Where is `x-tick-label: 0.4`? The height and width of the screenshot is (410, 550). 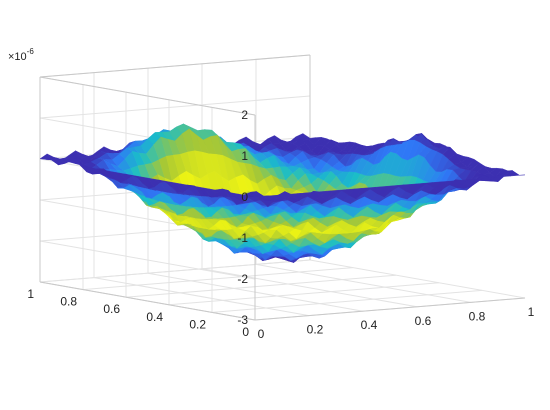 x-tick-label: 0.4 is located at coordinates (369, 325).